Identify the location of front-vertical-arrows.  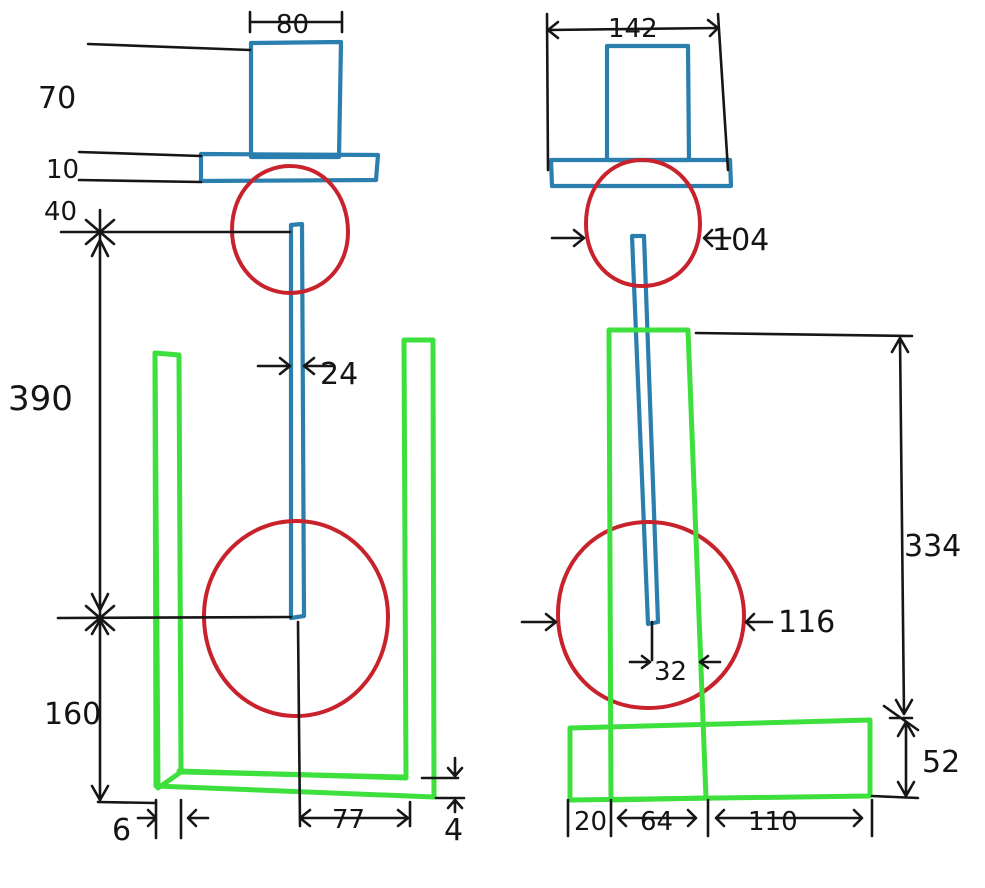
(100, 520).